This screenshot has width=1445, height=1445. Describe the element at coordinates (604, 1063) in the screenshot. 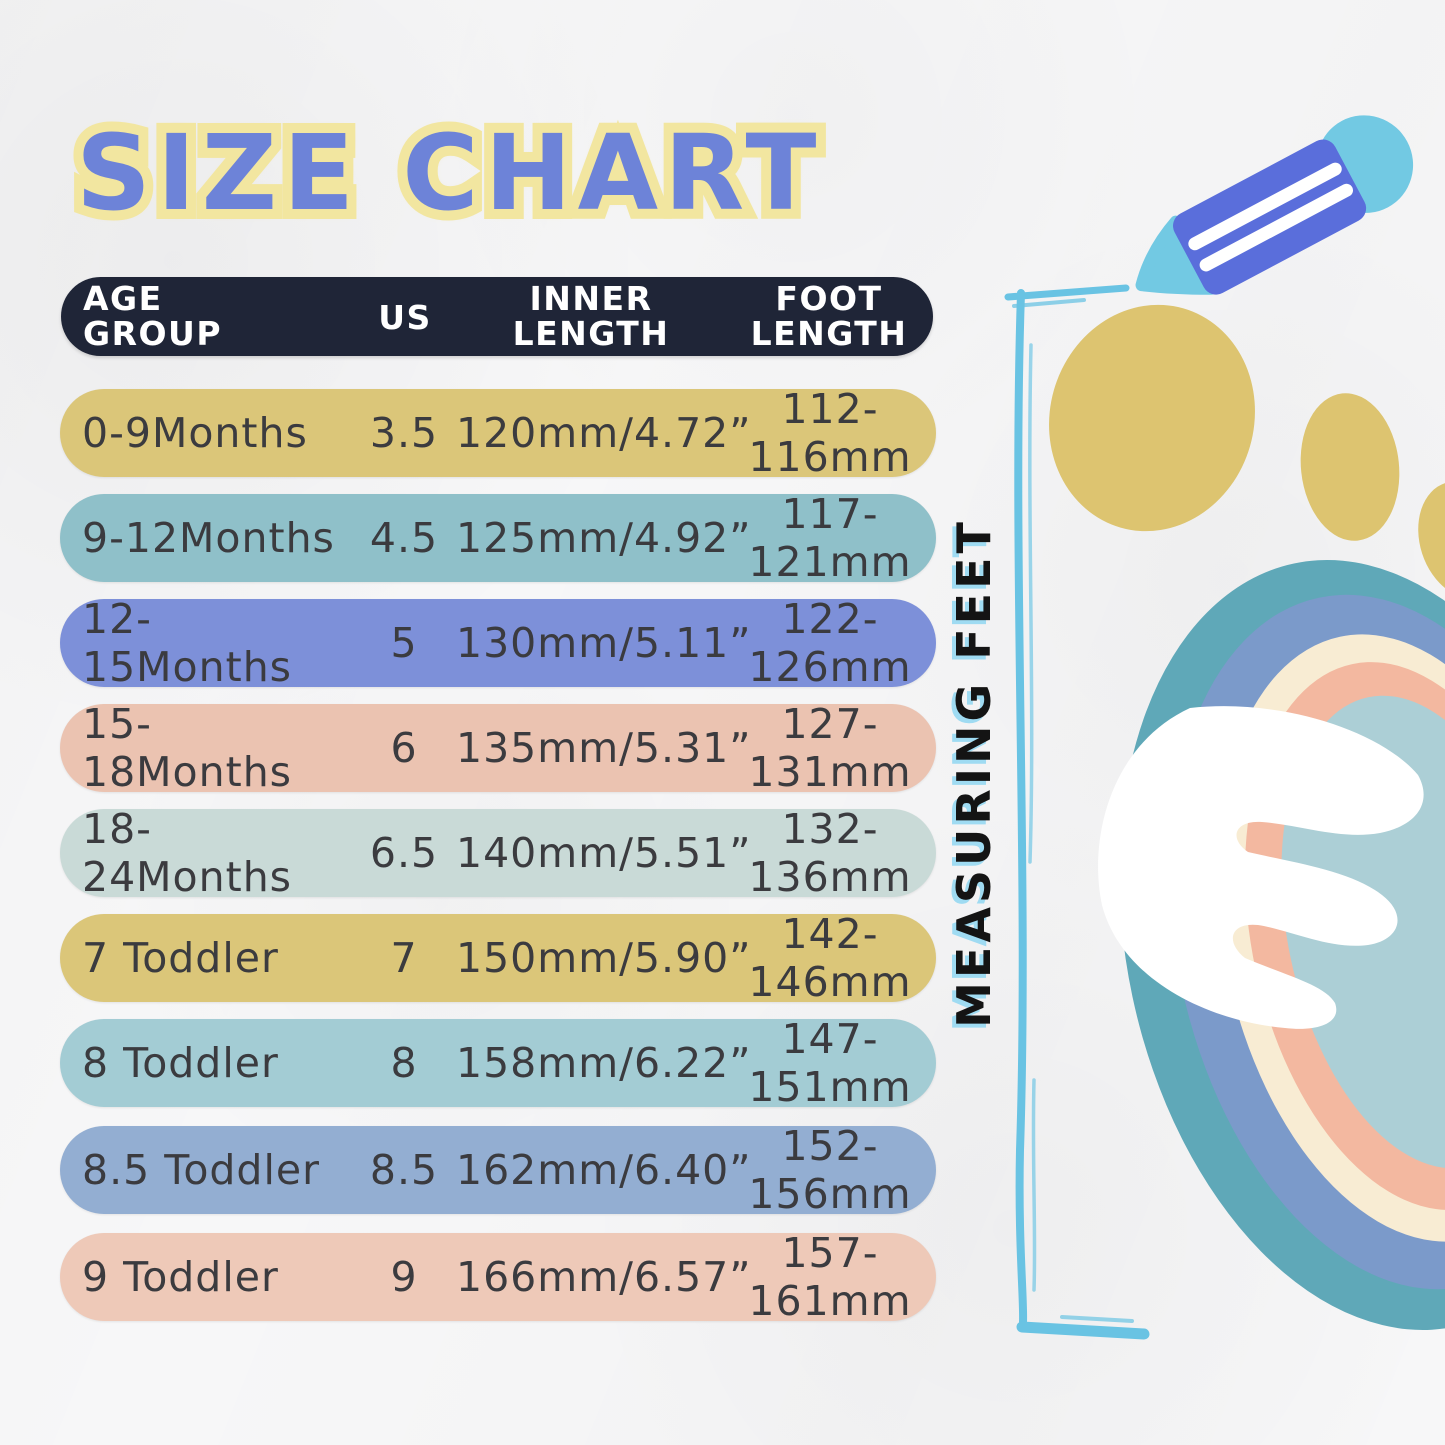

I see `inner-length-cell: 158mm/6.22”` at that location.